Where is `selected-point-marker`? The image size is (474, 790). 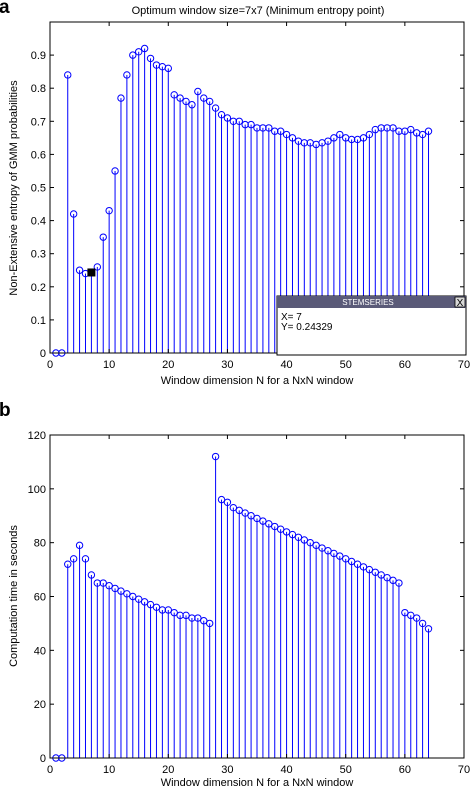
selected-point-marker is located at coordinates (91, 272).